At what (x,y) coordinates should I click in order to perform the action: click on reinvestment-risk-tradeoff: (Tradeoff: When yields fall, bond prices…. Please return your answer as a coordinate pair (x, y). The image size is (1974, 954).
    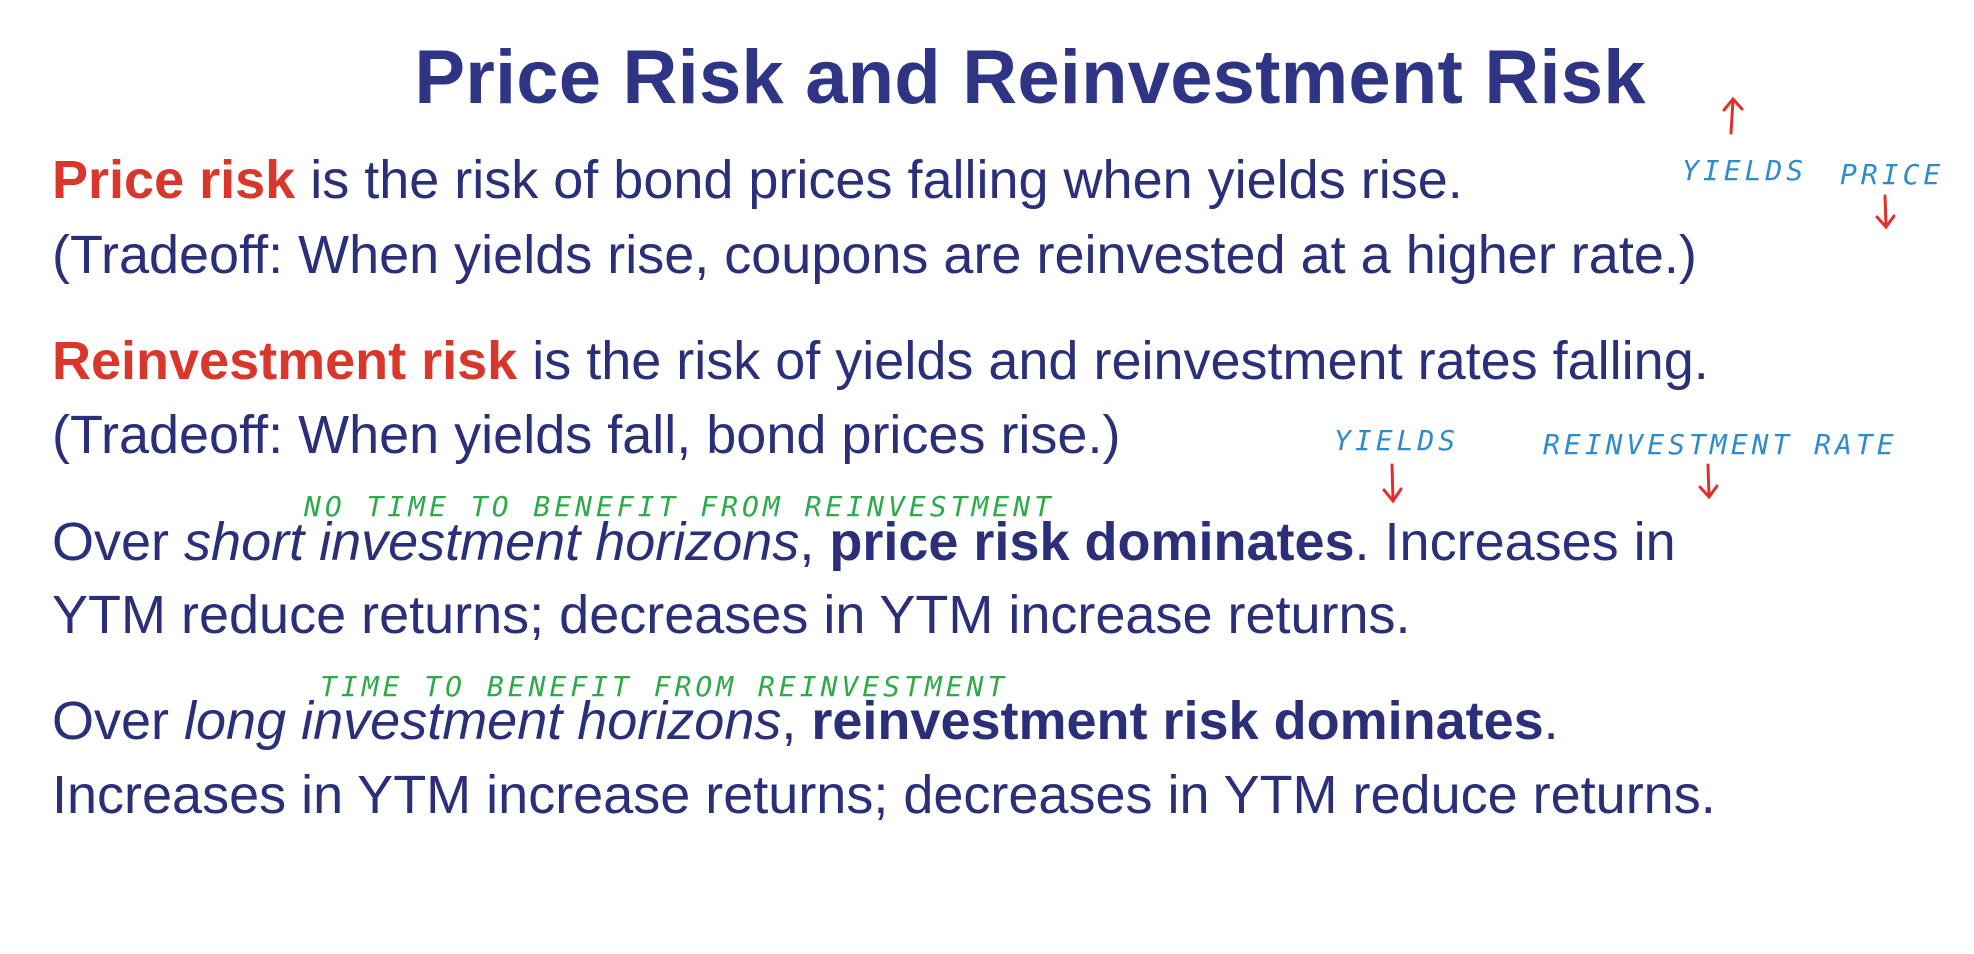
    Looking at the image, I should click on (586, 435).